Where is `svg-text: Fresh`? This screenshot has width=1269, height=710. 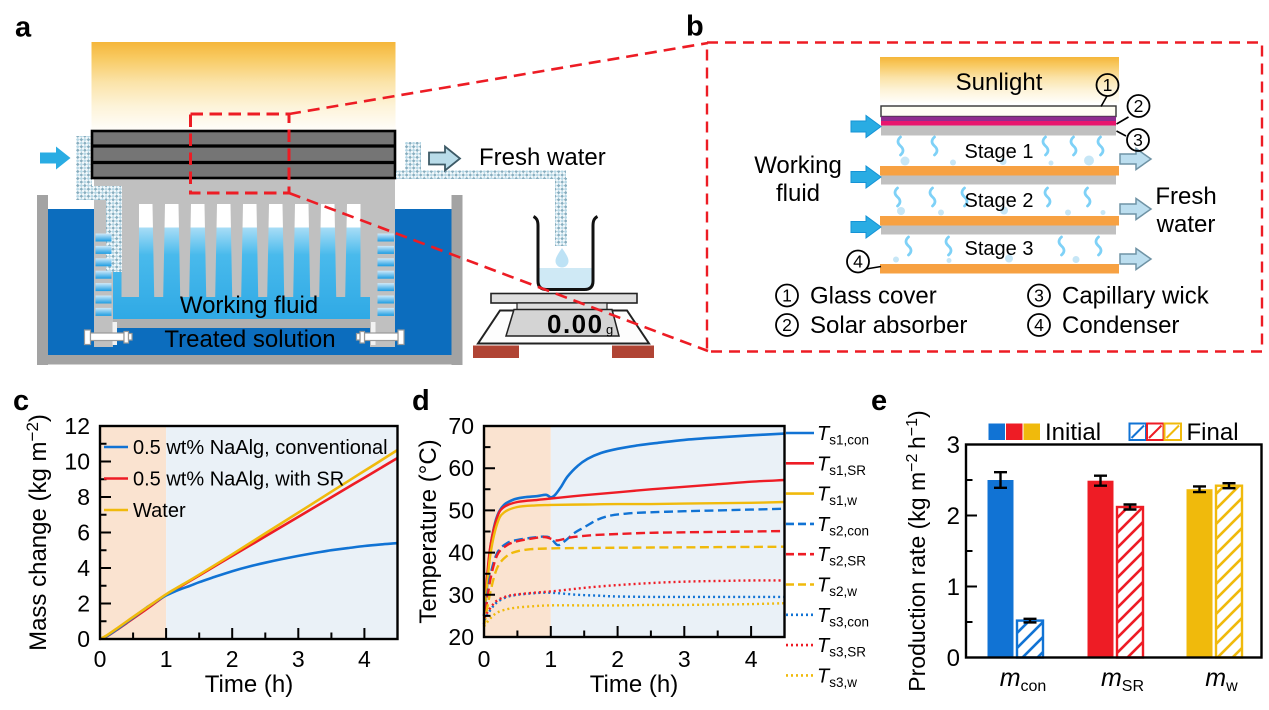 svg-text: Fresh is located at coordinates (1185, 196).